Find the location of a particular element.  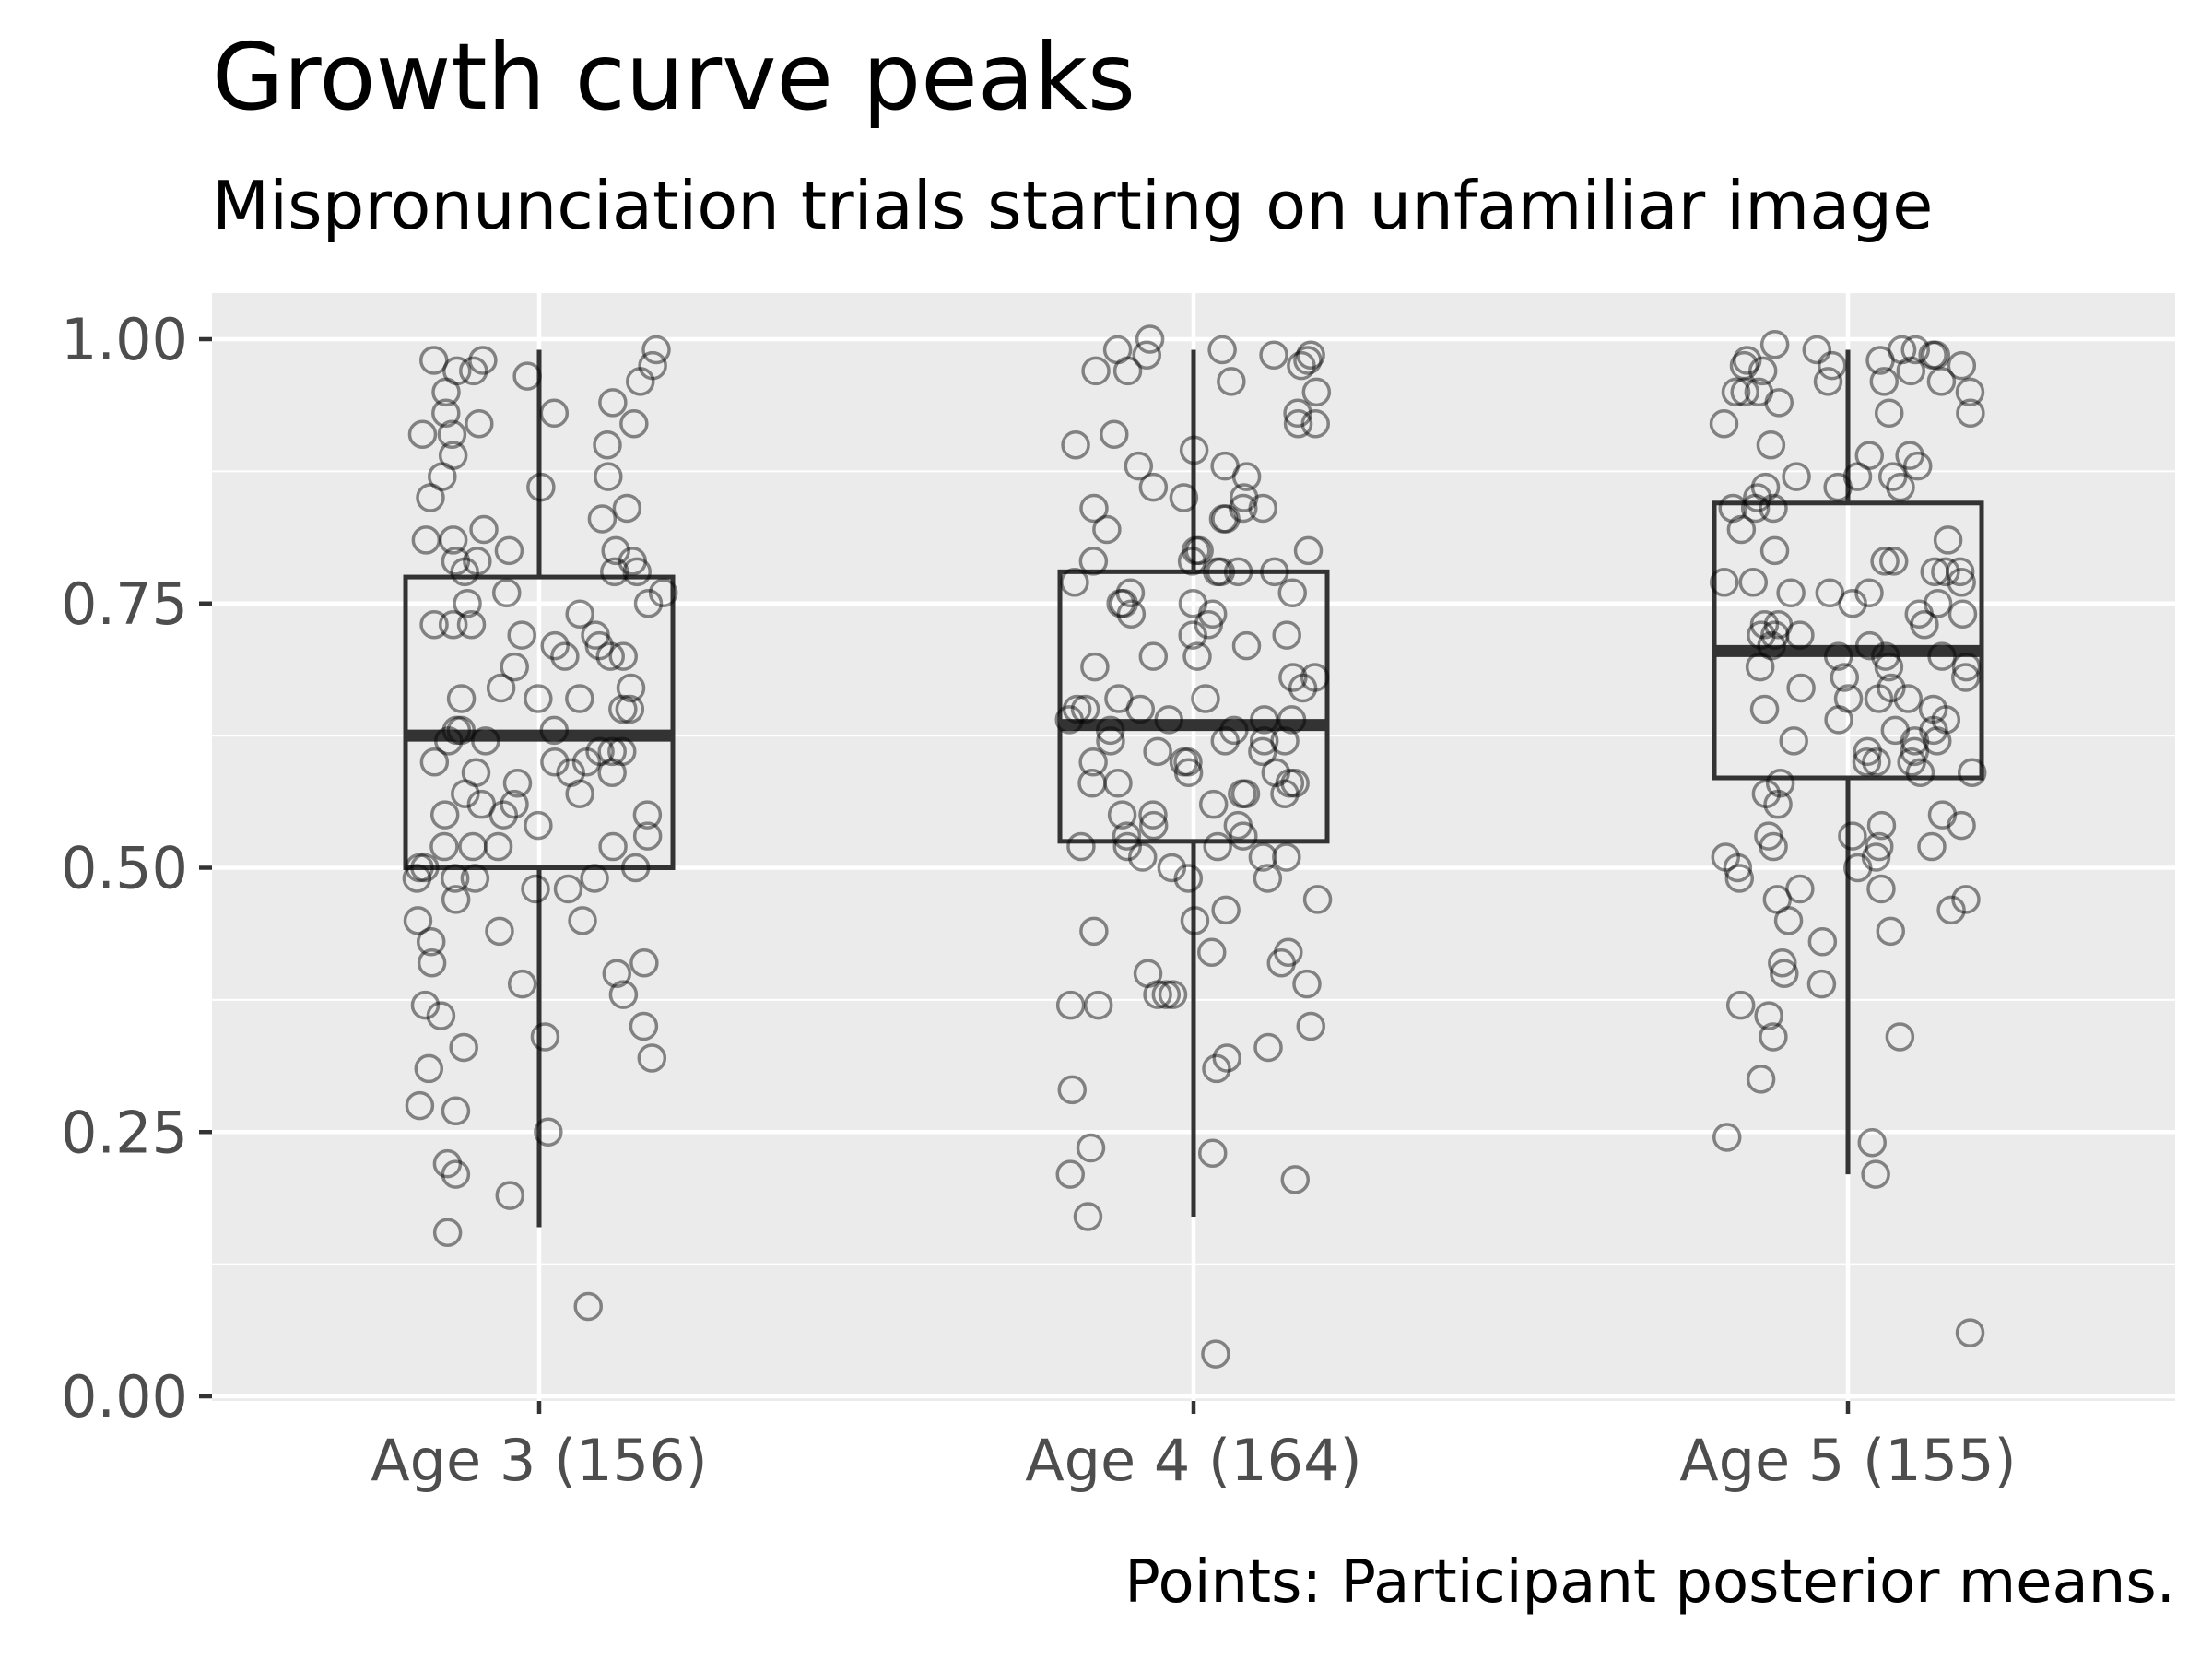

y-tick-label: 0.75 is located at coordinates (124, 604).